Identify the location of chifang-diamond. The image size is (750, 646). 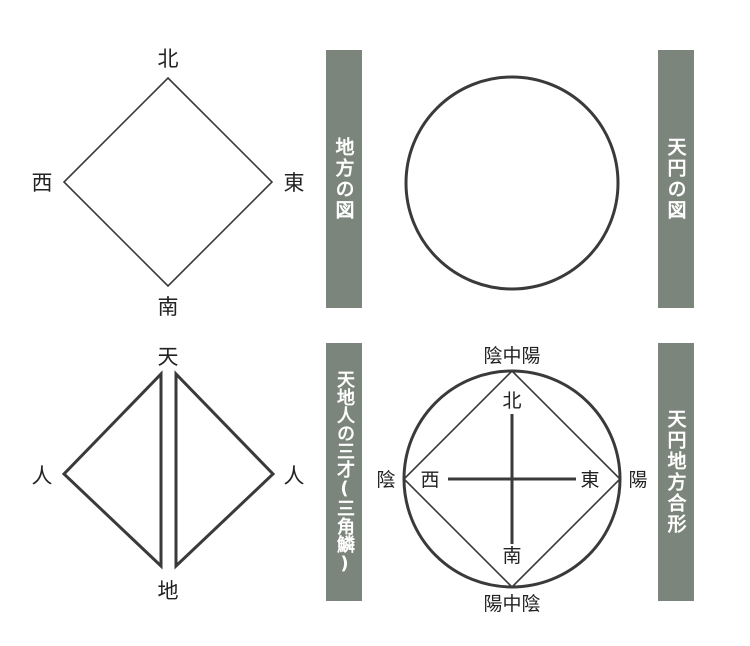
(168, 182).